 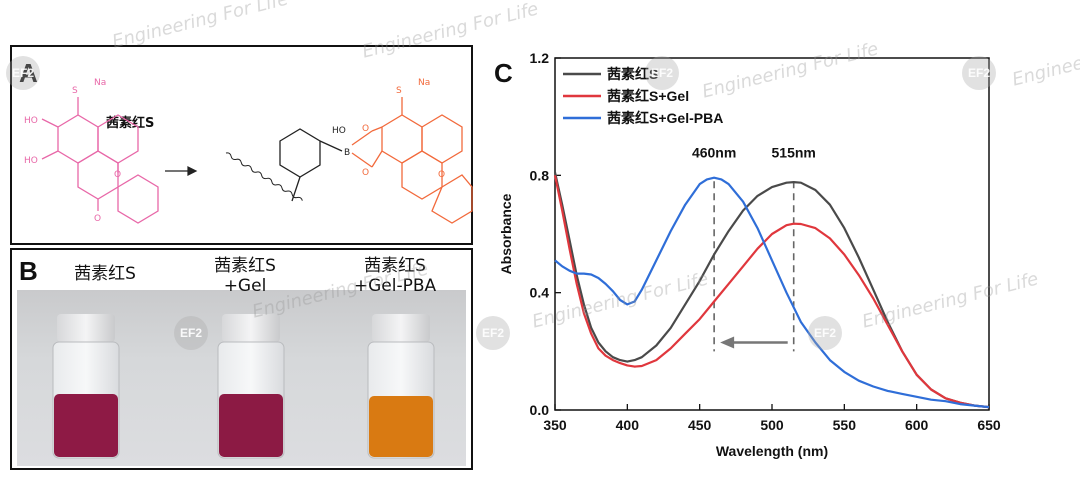 What do you see at coordinates (825, 333) in the screenshot?
I see `watermark-logo-6: EF2` at bounding box center [825, 333].